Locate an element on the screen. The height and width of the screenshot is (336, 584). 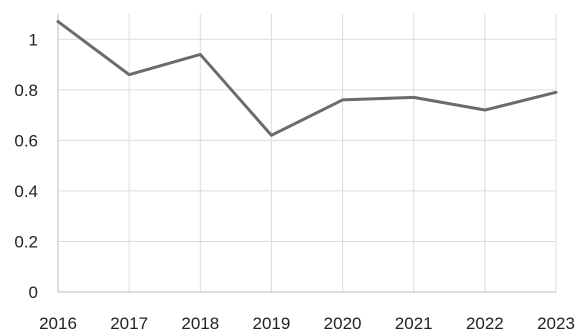
y-tick-label: 0.6 is located at coordinates (26, 140).